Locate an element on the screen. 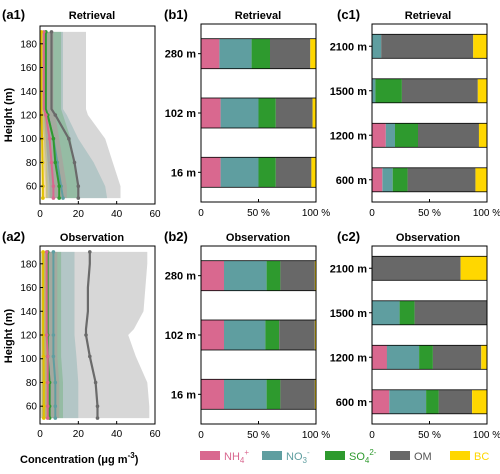  panel-title-b1: Retrieval is located at coordinates (258, 16).